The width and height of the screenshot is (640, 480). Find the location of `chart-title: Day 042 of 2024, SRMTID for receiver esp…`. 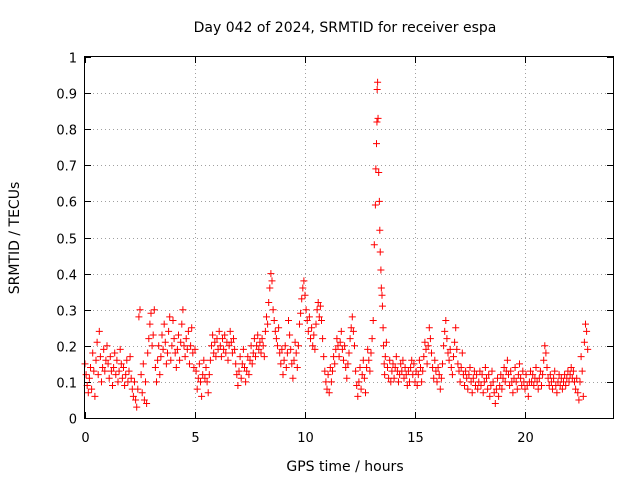

chart-title: Day 042 of 2024, SRMTID for receiver esp… is located at coordinates (345, 28).